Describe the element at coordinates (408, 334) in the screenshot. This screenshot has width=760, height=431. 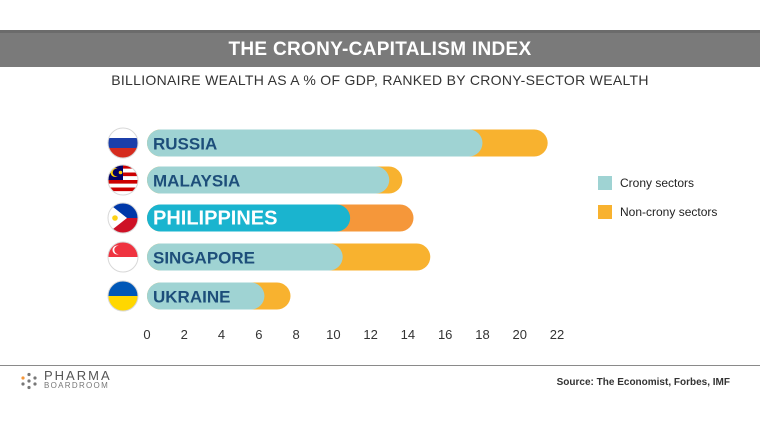
I see `x-tick-label: 14` at that location.